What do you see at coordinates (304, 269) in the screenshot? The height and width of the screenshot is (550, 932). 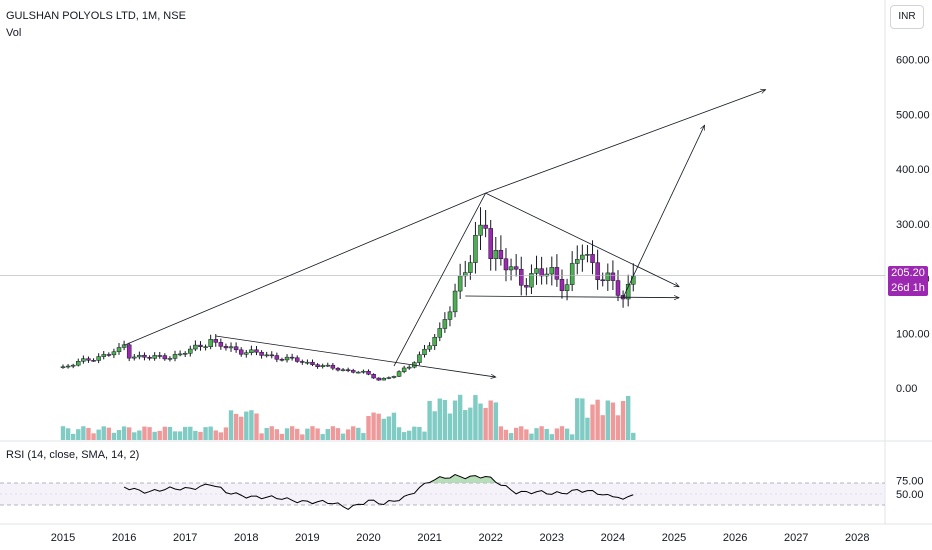 I see `trendline-long-term-support` at bounding box center [304, 269].